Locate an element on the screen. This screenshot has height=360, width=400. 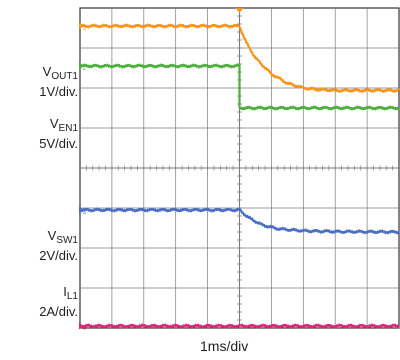
label-ven1: VEN1 5V/div. is located at coordinates (58, 133).